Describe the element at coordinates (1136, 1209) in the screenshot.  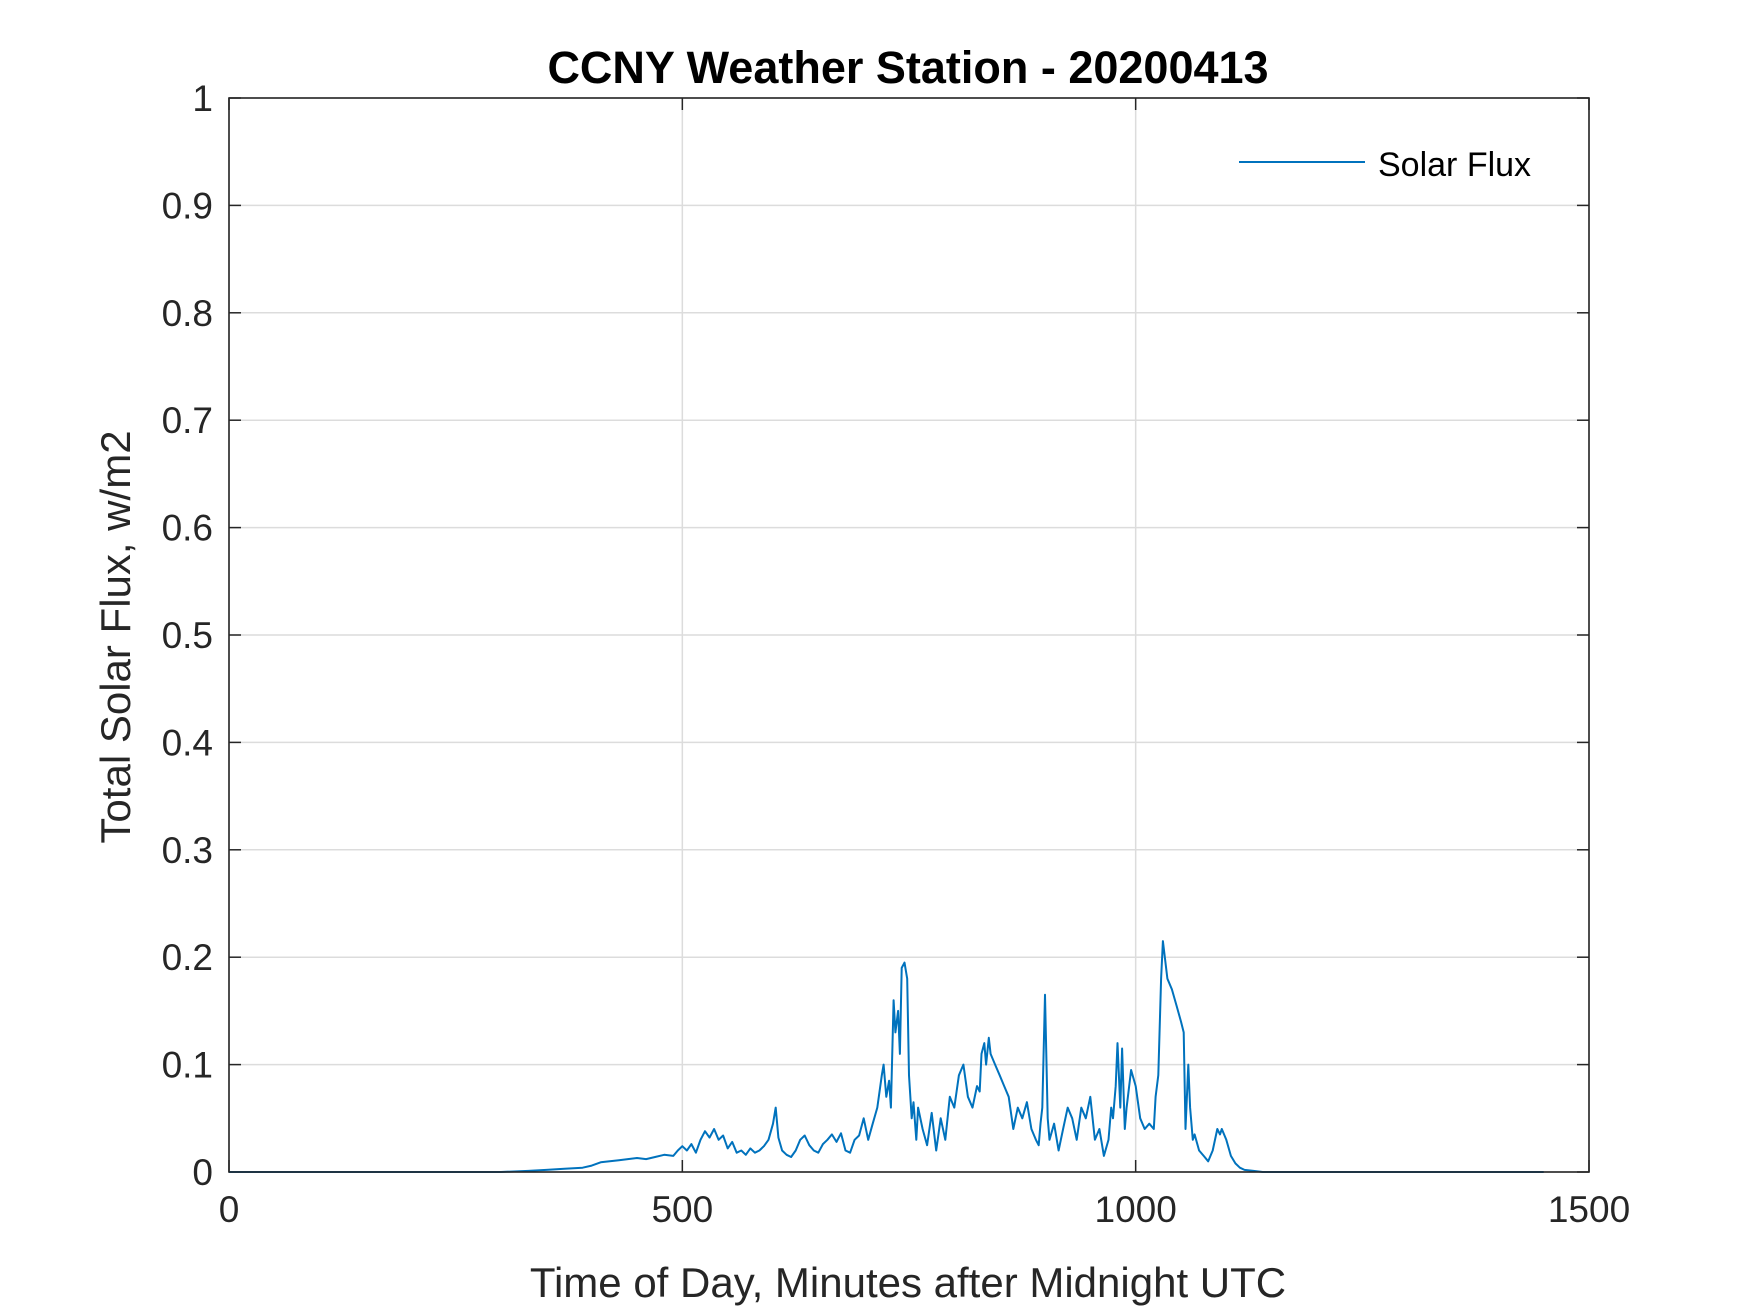
I see `x-tick-label: 1000` at that location.